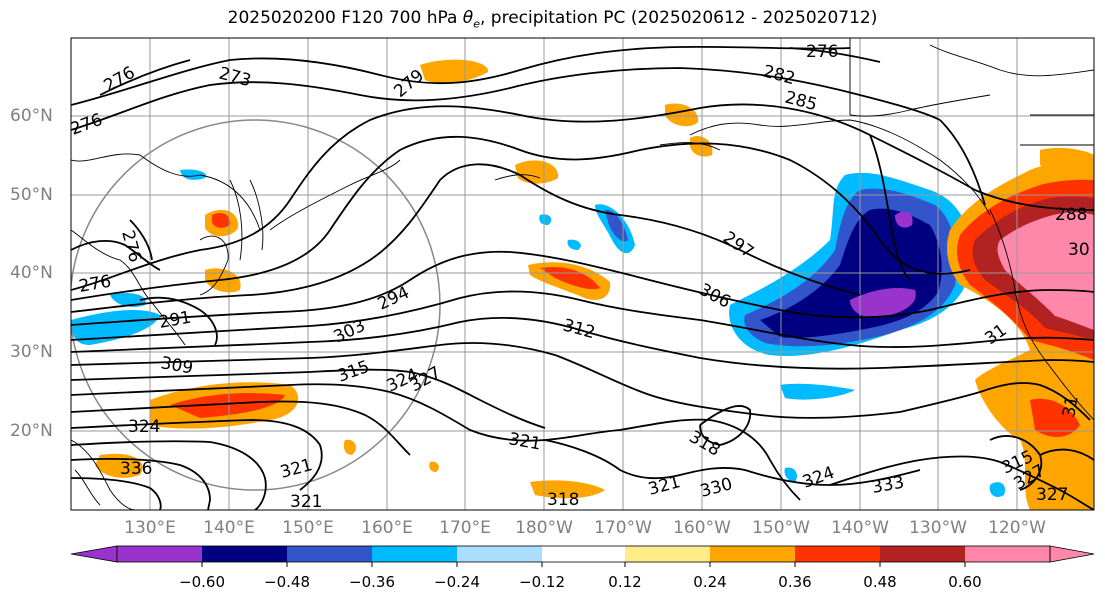  Describe the element at coordinates (202, 582) in the screenshot. I see `colorbar-tick-label: −0.60` at that location.